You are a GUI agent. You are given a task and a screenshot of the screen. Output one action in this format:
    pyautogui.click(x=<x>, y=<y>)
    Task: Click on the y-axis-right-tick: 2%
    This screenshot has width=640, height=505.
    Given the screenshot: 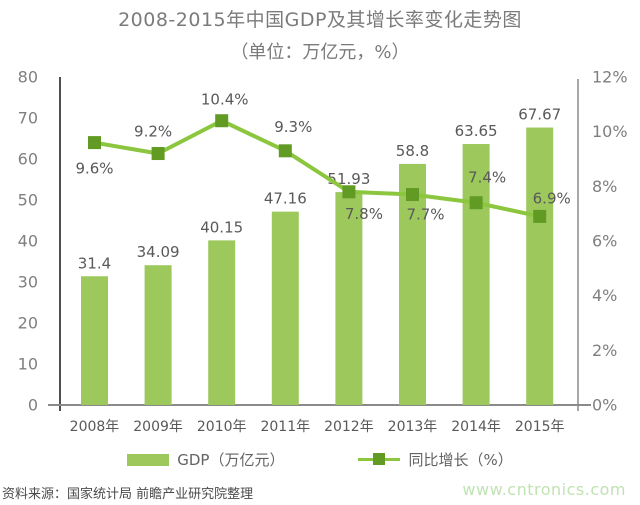 What is the action you would take?
    pyautogui.click(x=604, y=350)
    